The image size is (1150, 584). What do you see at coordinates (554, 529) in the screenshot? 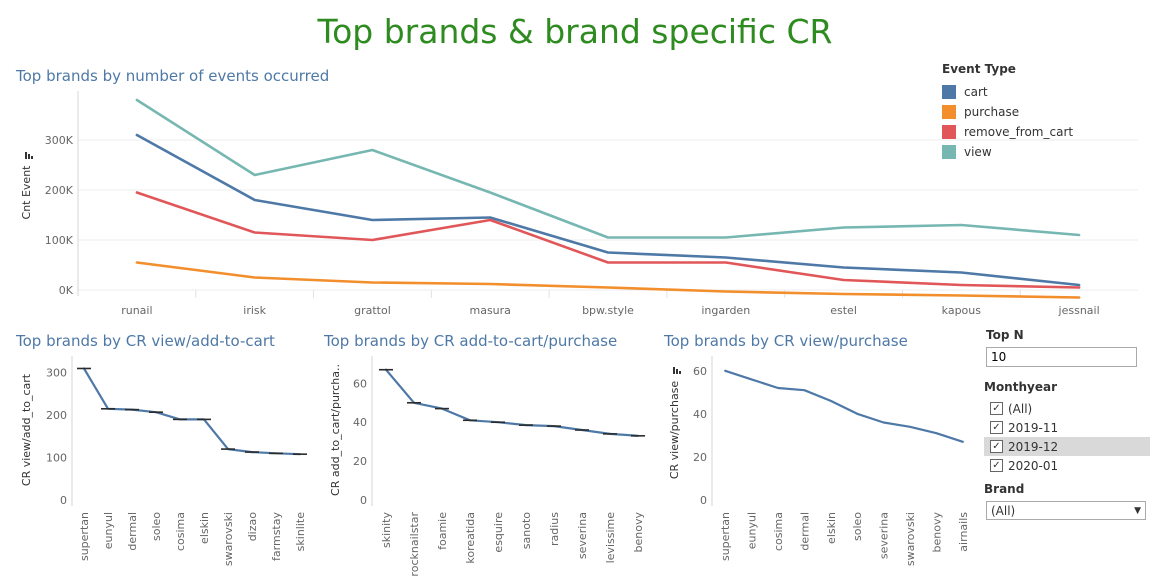
I see `x-tick-label-radius: radius` at bounding box center [554, 529].